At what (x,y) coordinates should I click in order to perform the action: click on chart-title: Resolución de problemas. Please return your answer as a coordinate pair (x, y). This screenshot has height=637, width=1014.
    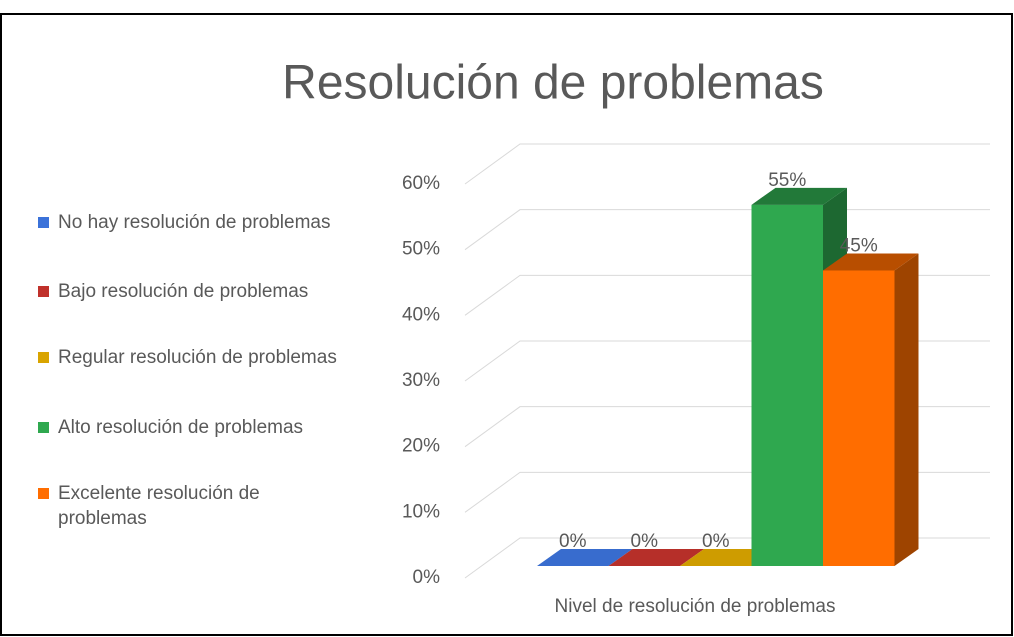
    Looking at the image, I should click on (553, 83).